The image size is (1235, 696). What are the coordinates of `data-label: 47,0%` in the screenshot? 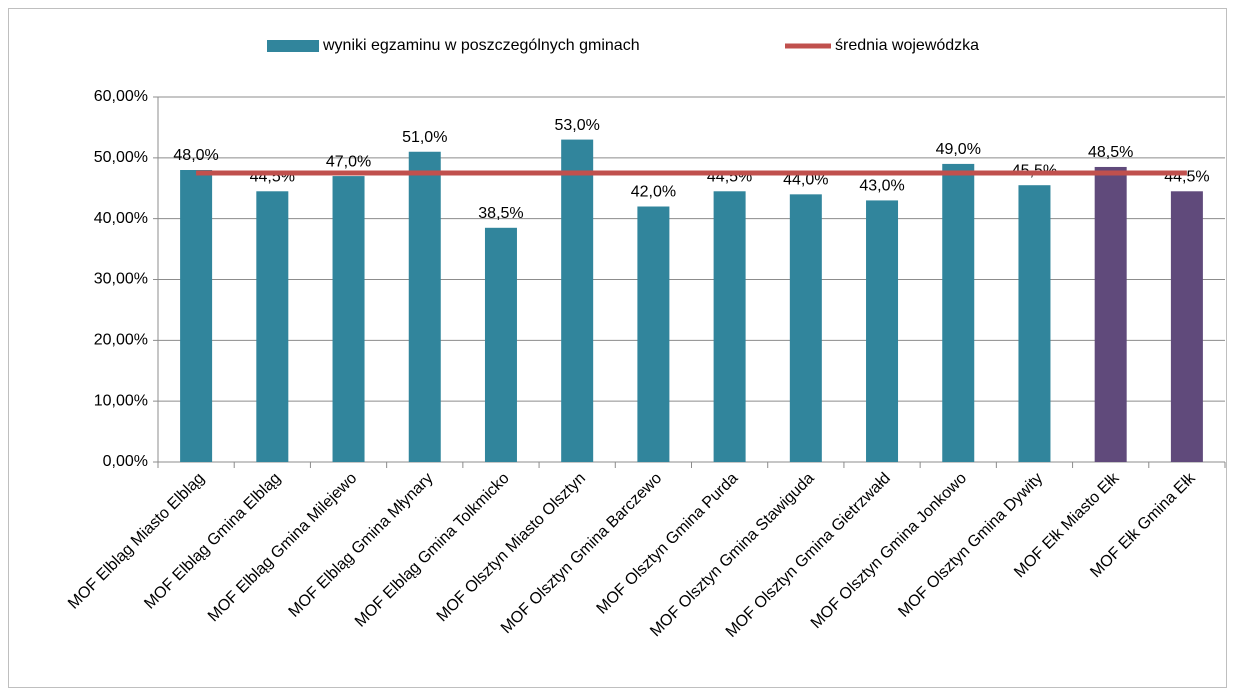 It's located at (348, 161).